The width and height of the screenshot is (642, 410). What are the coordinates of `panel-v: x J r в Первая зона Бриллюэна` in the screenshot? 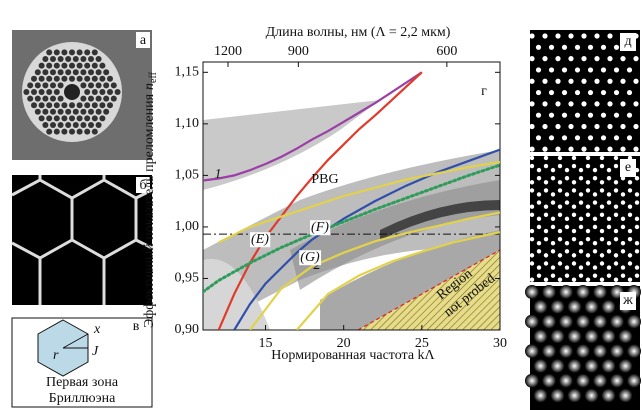 It's located at (82, 362).